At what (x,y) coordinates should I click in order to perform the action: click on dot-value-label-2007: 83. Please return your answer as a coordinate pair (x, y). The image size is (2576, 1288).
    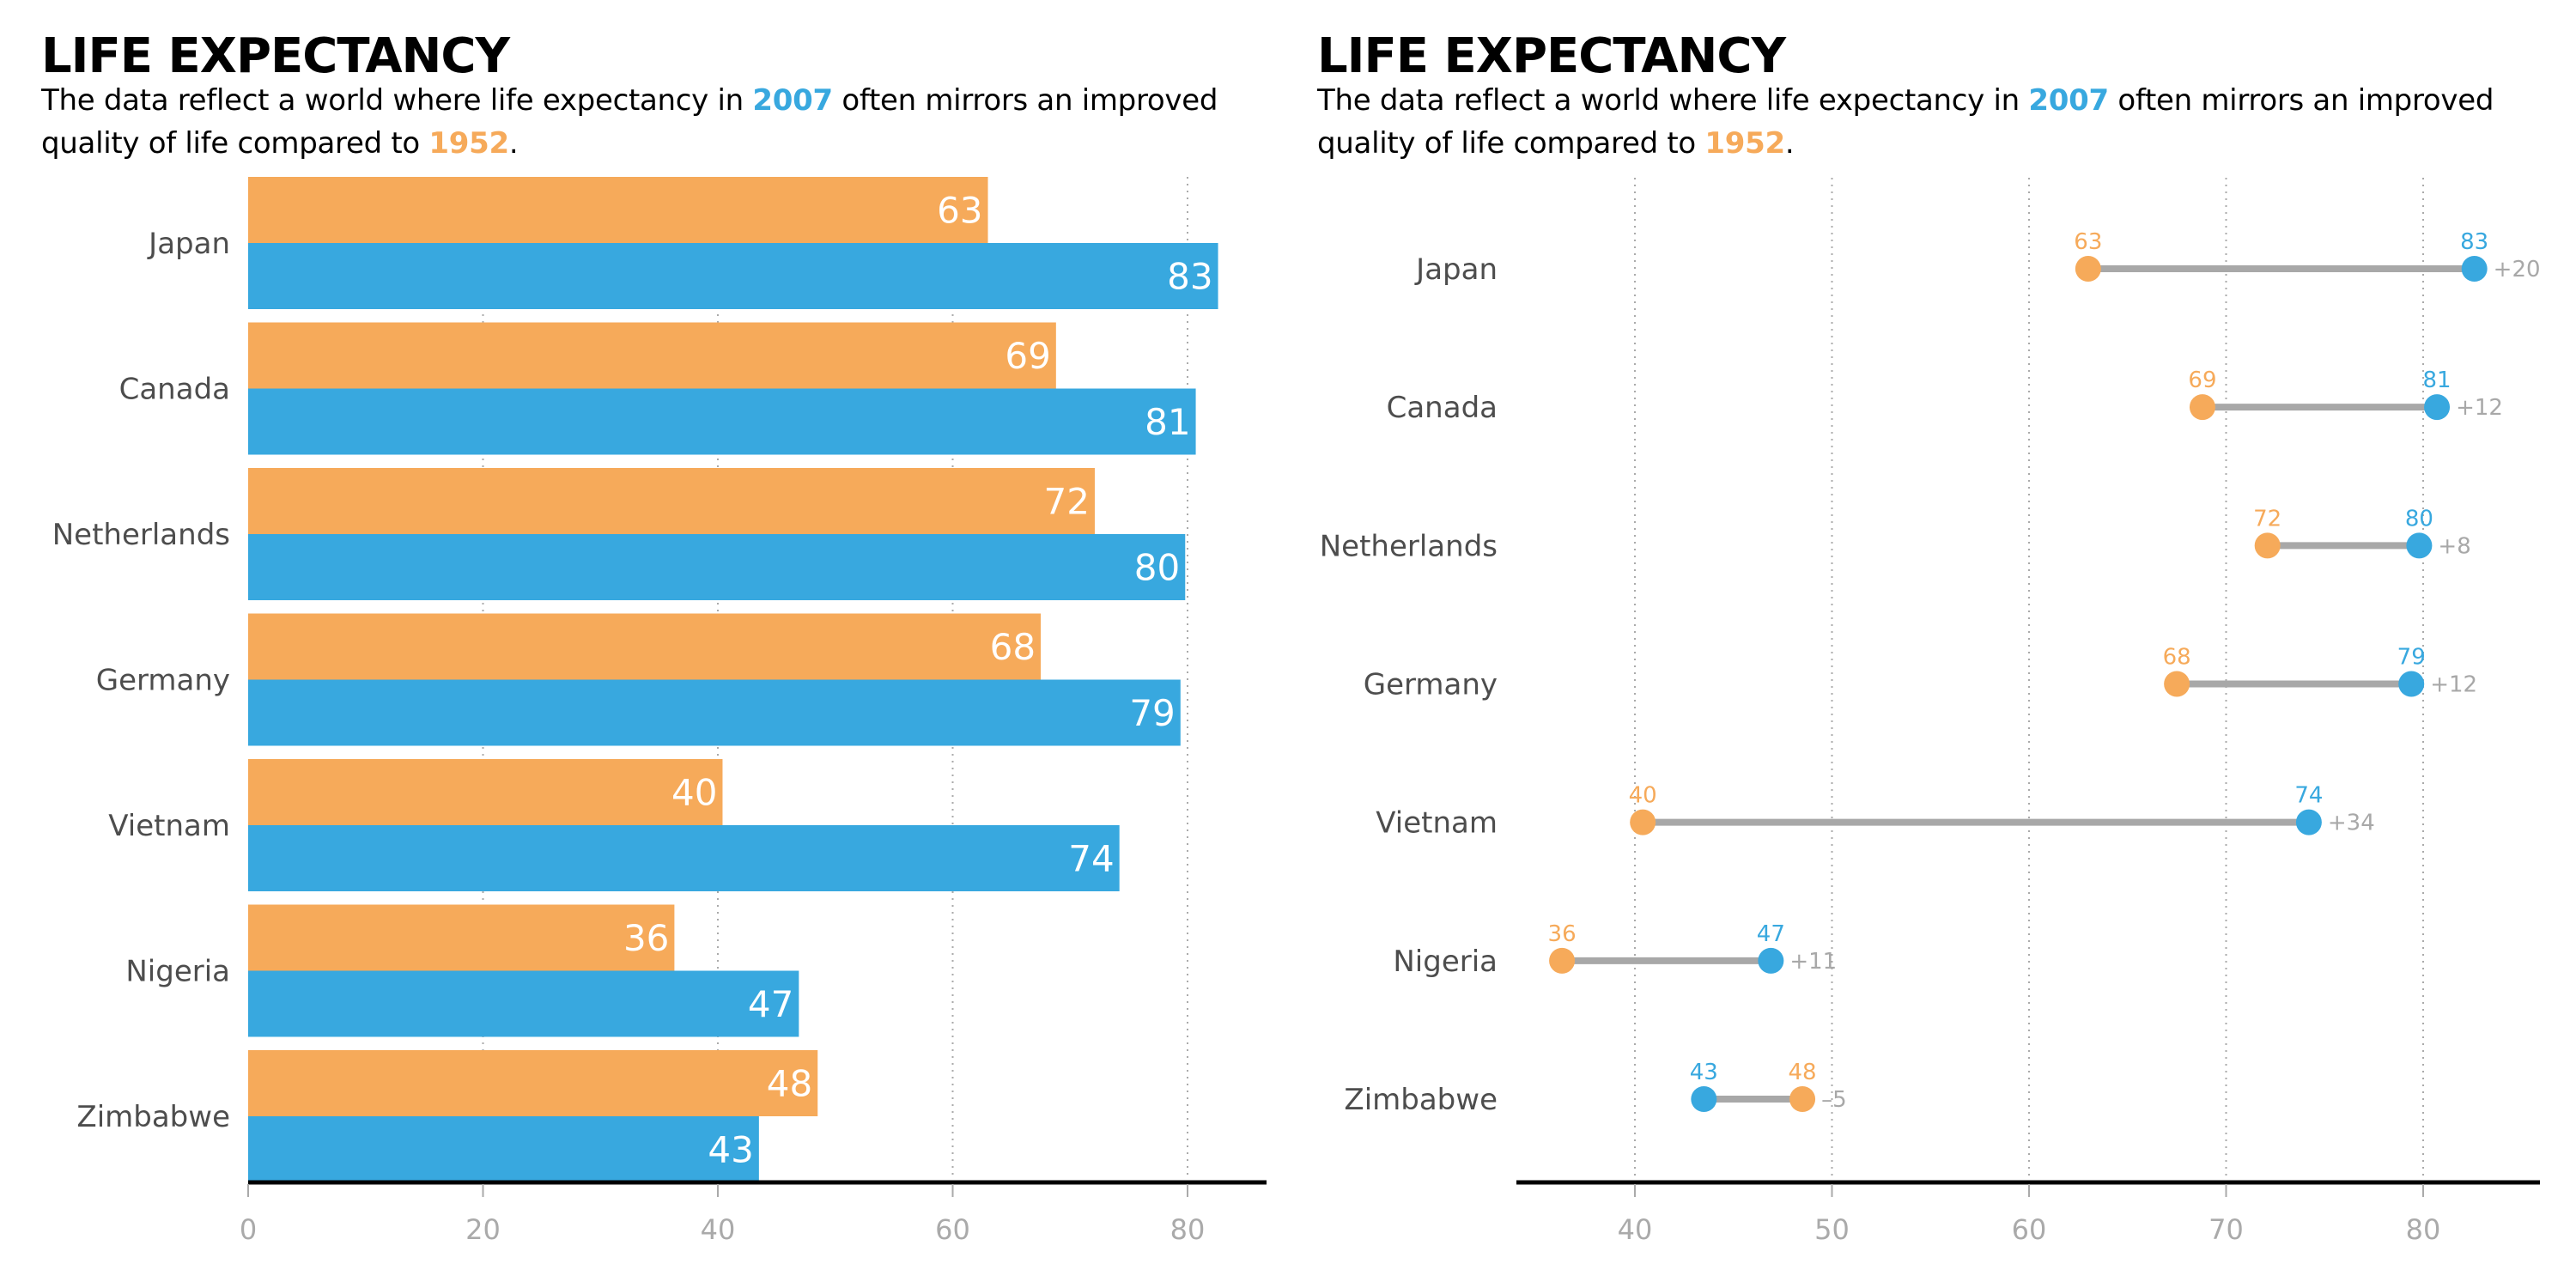
    Looking at the image, I should click on (2474, 242).